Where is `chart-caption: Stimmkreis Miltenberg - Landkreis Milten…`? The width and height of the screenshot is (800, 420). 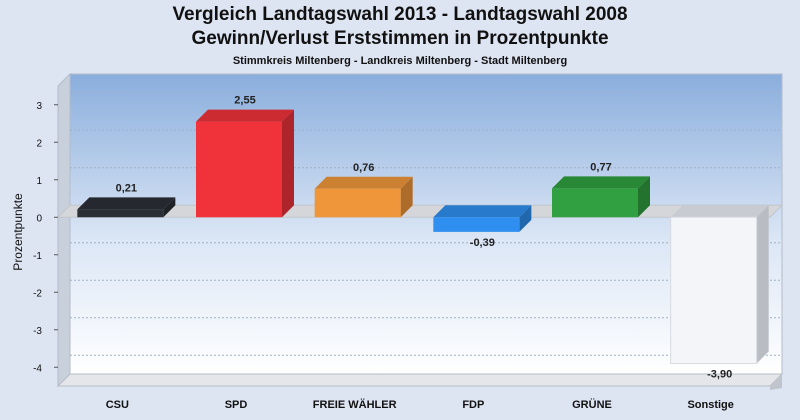
chart-caption: Stimmkreis Miltenberg - Landkreis Milten… is located at coordinates (400, 61).